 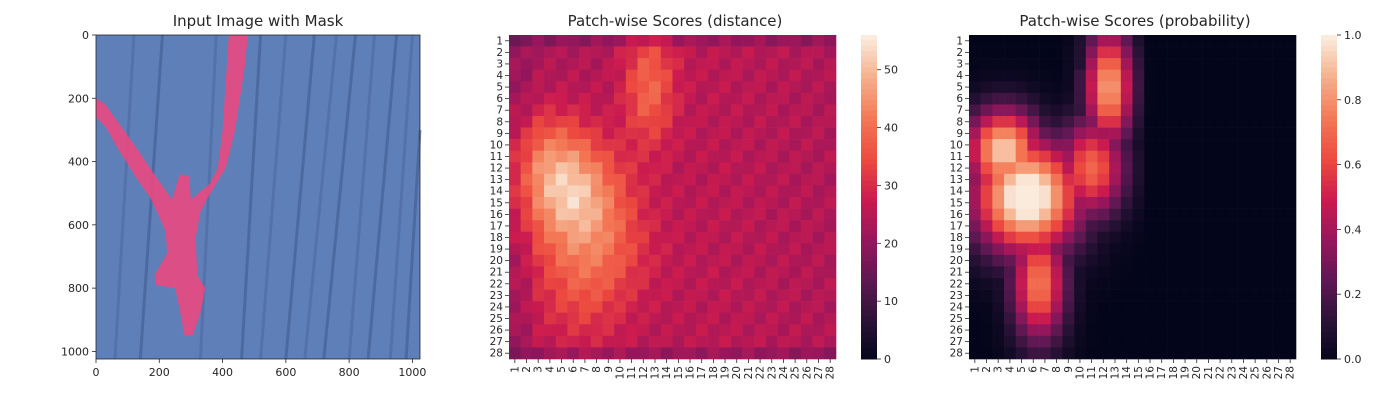 I want to click on col-tick-label: 3, so click(x=539, y=369).